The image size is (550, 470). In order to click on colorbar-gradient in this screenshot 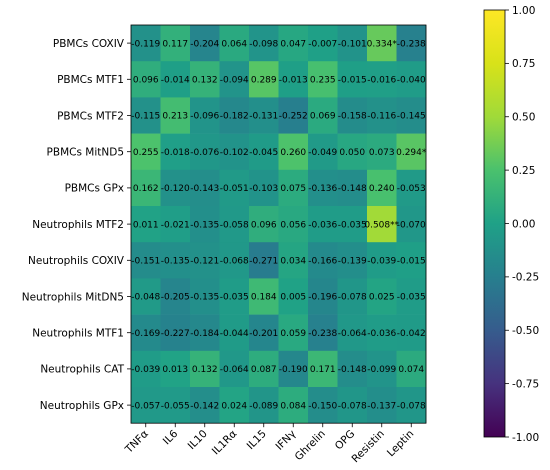, I will do `click(494, 223)`.